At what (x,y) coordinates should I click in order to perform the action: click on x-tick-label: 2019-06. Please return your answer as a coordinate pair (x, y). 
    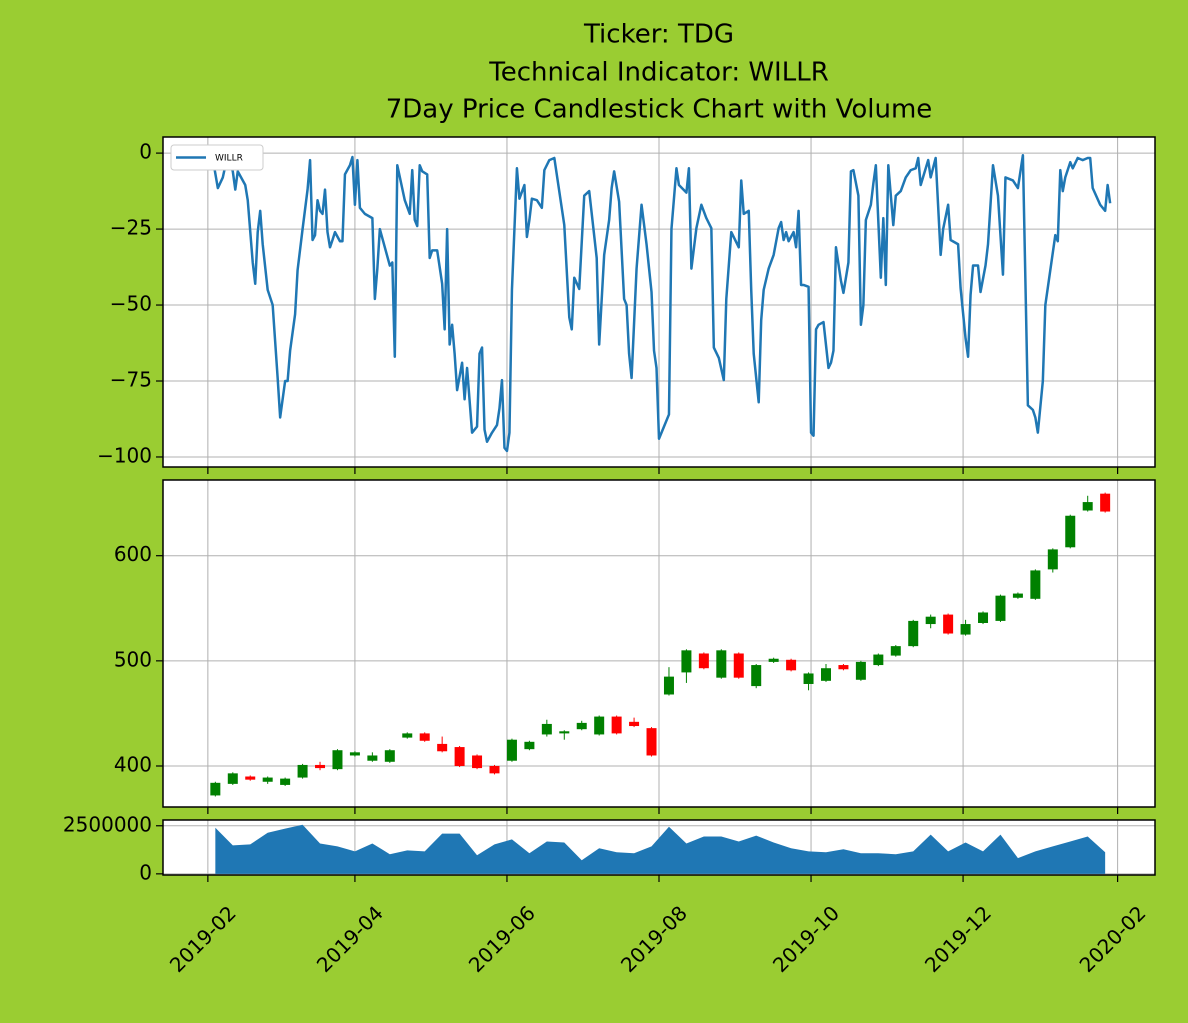
    Looking at the image, I should click on (502, 939).